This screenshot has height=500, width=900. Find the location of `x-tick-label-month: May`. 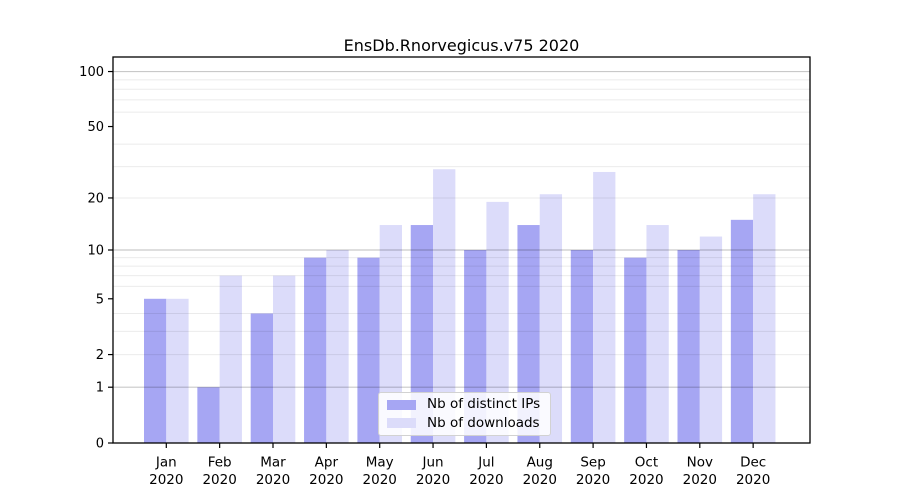

x-tick-label-month: May is located at coordinates (380, 463).